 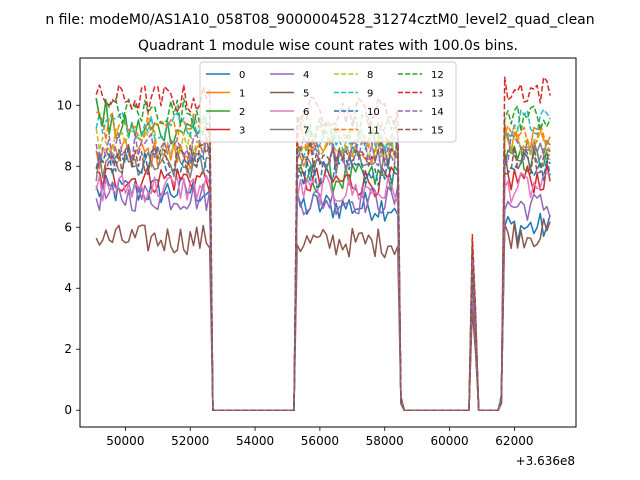 I want to click on x-tick-label: 58000, so click(x=385, y=441).